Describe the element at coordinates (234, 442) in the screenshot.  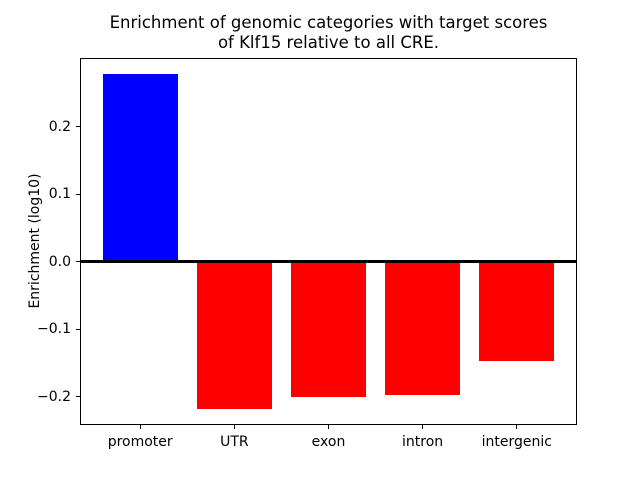
I see `x-tick-label-UTR: UTR` at that location.